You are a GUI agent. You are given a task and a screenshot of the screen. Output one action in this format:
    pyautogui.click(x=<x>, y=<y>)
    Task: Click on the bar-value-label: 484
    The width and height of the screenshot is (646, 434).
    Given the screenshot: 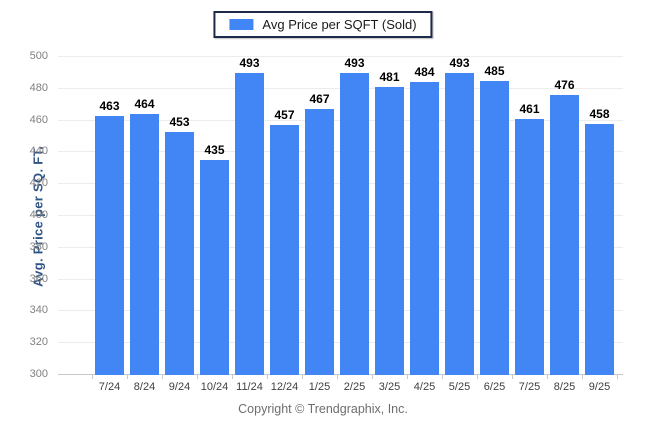 What is the action you would take?
    pyautogui.click(x=424, y=72)
    